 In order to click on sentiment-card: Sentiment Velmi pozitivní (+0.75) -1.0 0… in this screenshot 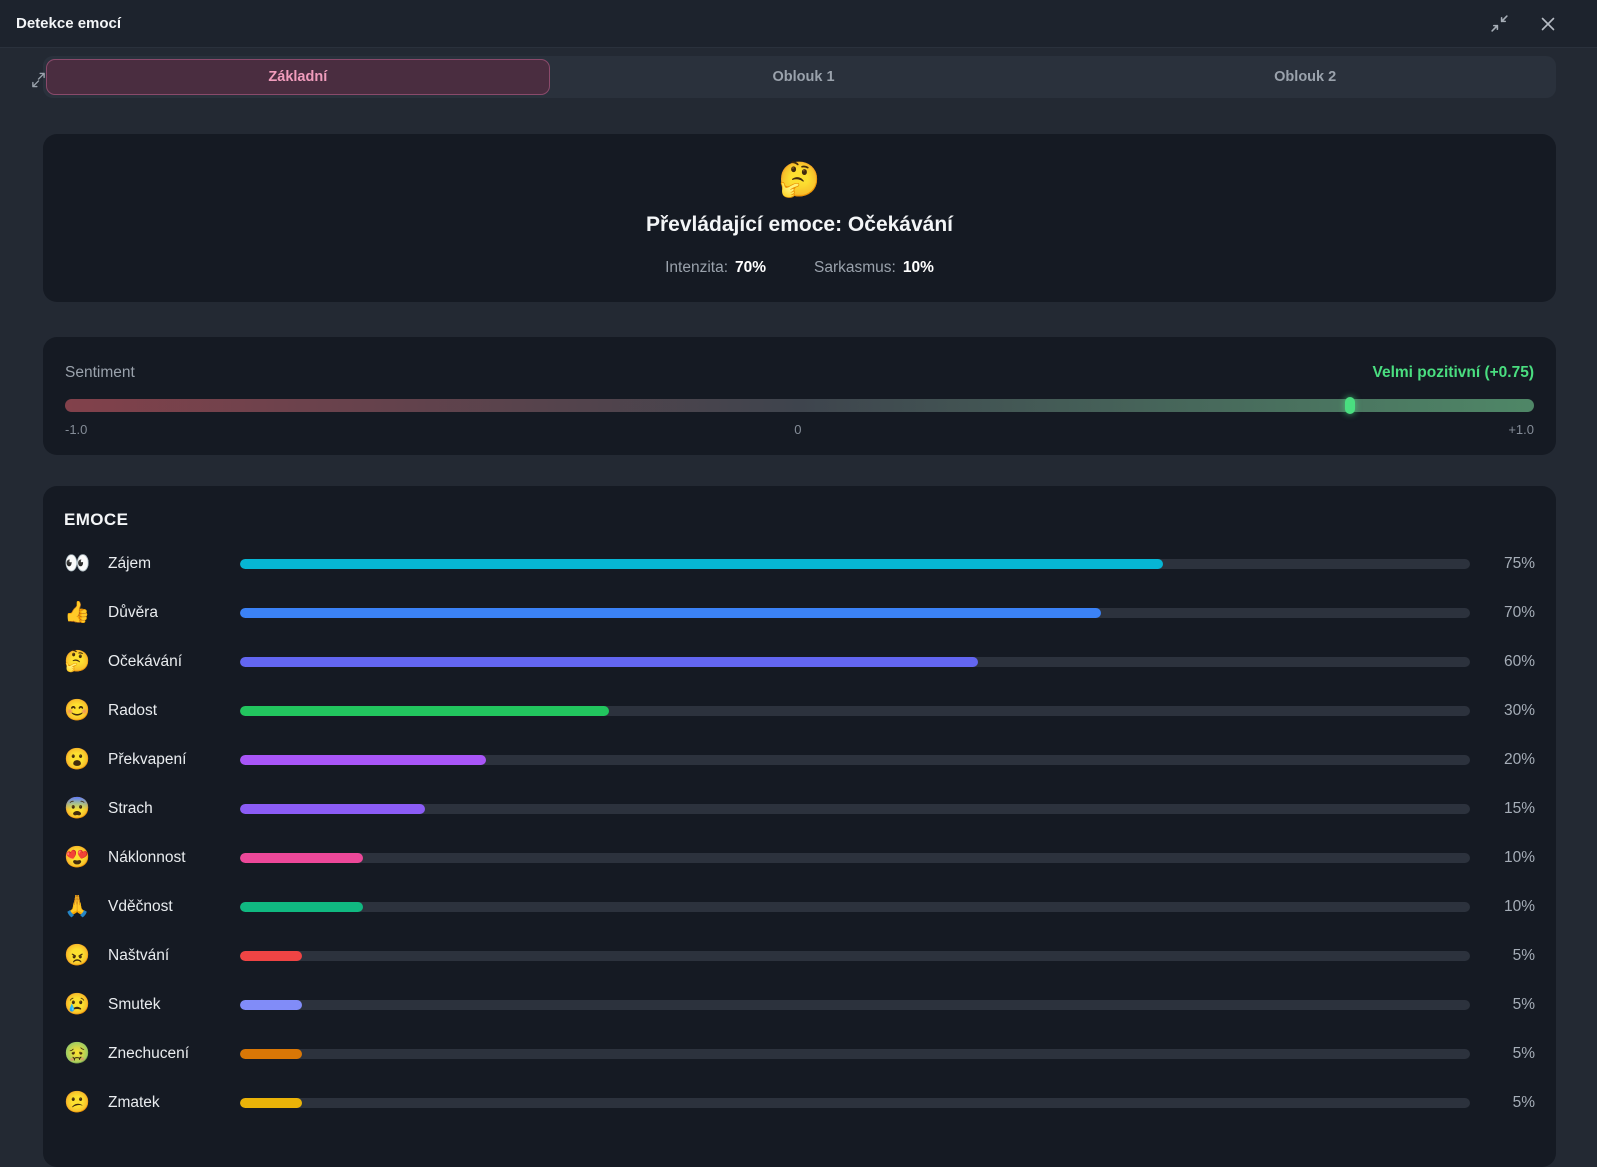, I will do `click(799, 396)`.